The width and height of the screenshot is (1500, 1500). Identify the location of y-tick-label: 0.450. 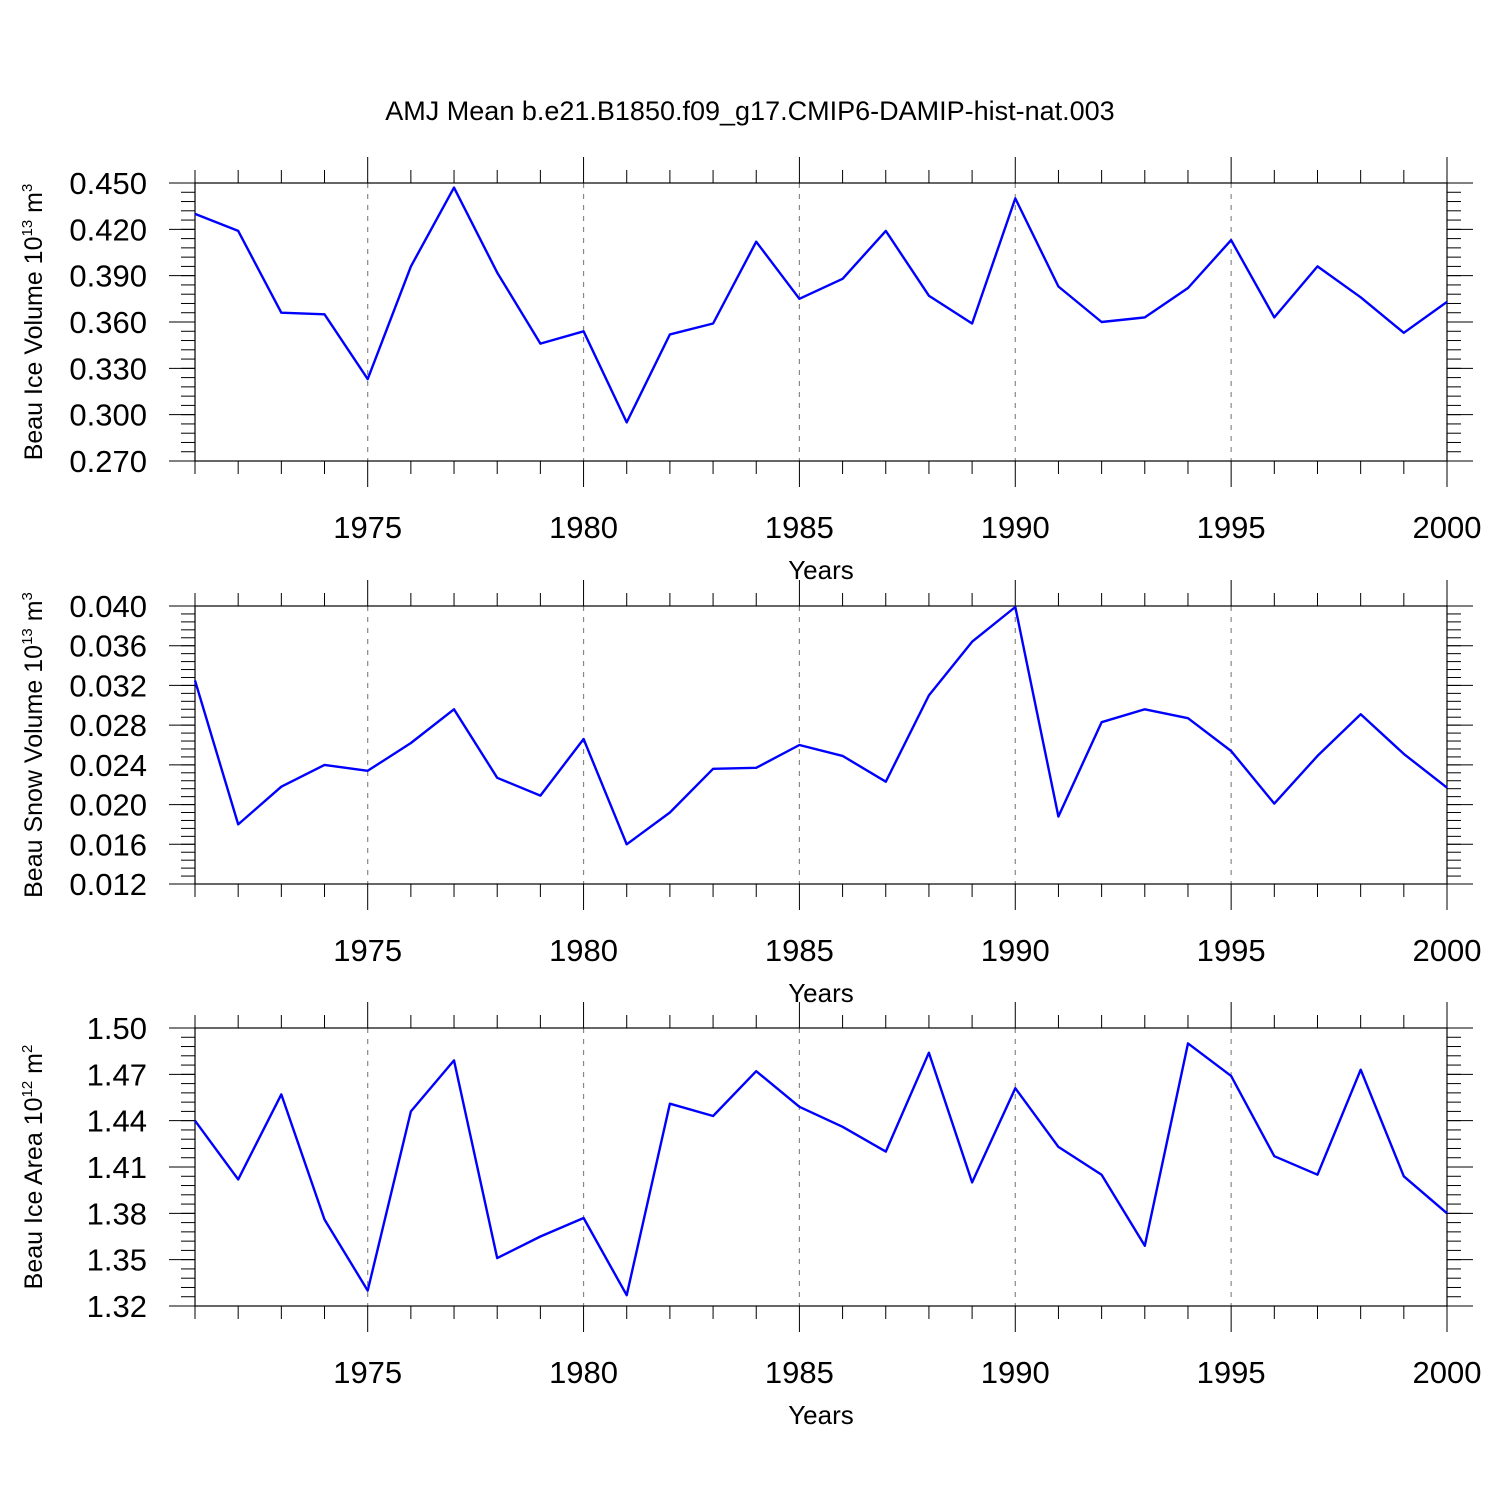
(108, 183).